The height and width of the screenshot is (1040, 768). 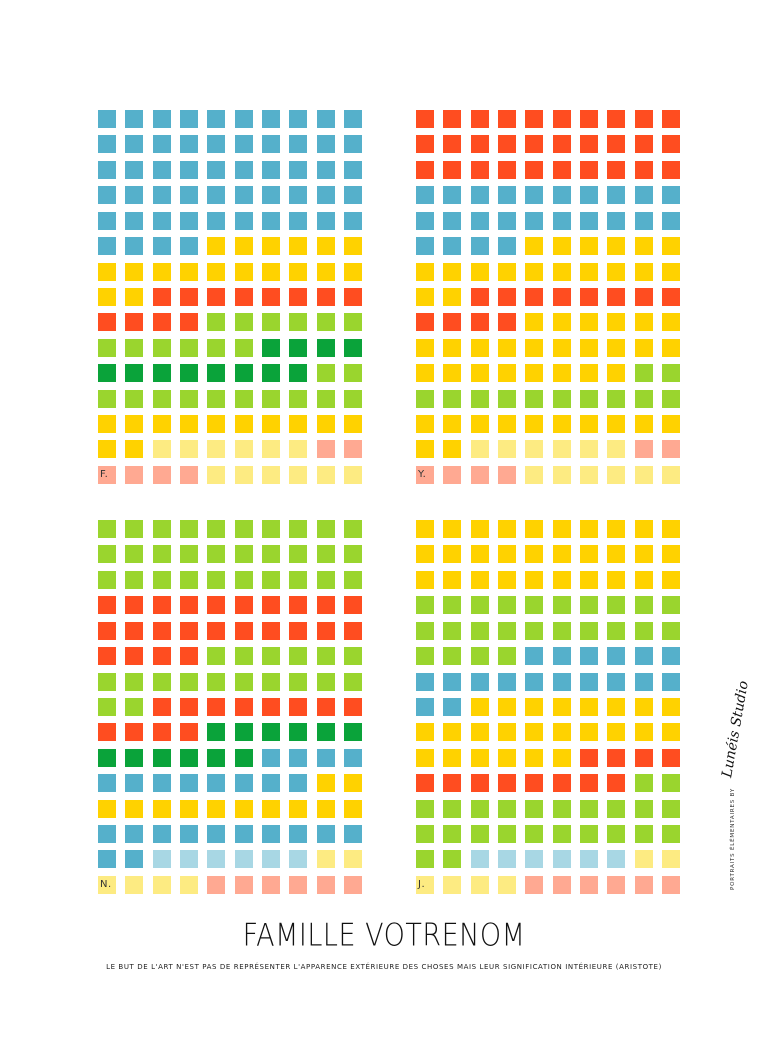 What do you see at coordinates (422, 474) in the screenshot?
I see `portrait-initial: Y.` at bounding box center [422, 474].